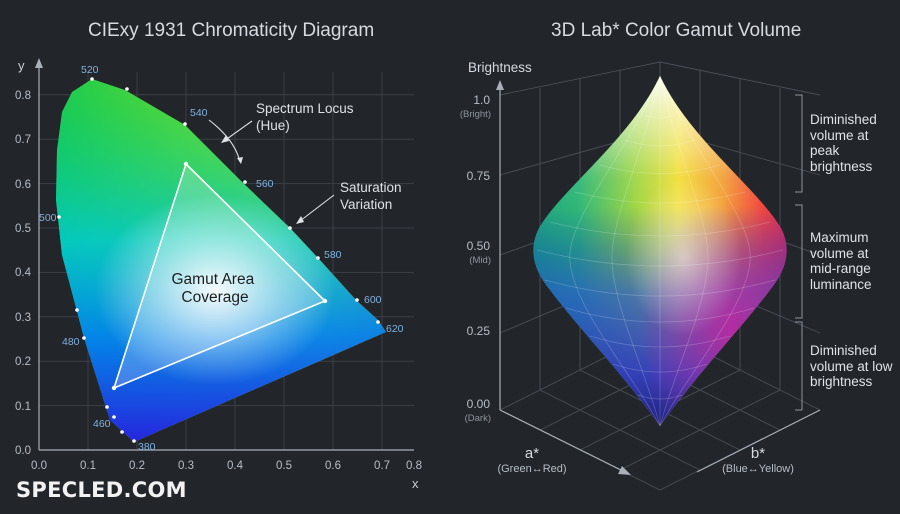 Image resolution: width=900 pixels, height=514 pixels. I want to click on y-tick-label: 0.6, so click(23, 185).